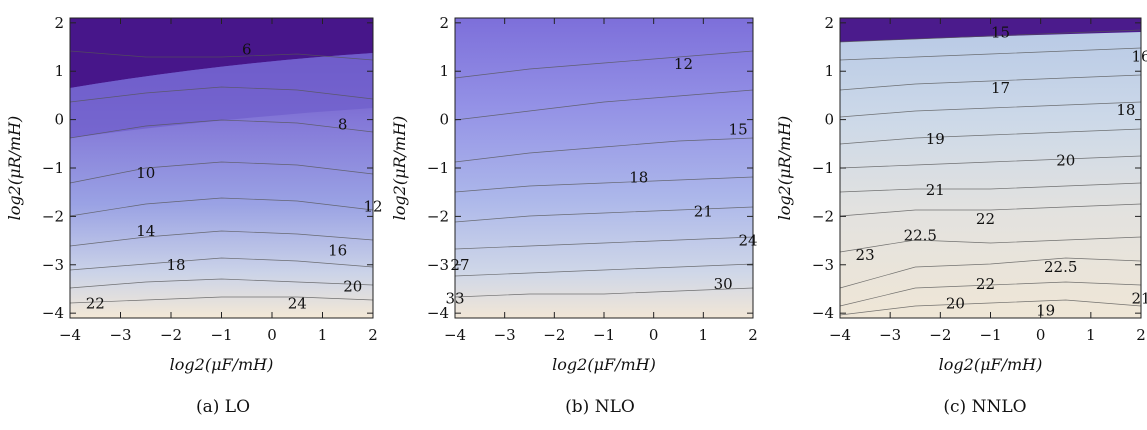 The image size is (1147, 430). I want to click on contour-label: 8, so click(343, 124).